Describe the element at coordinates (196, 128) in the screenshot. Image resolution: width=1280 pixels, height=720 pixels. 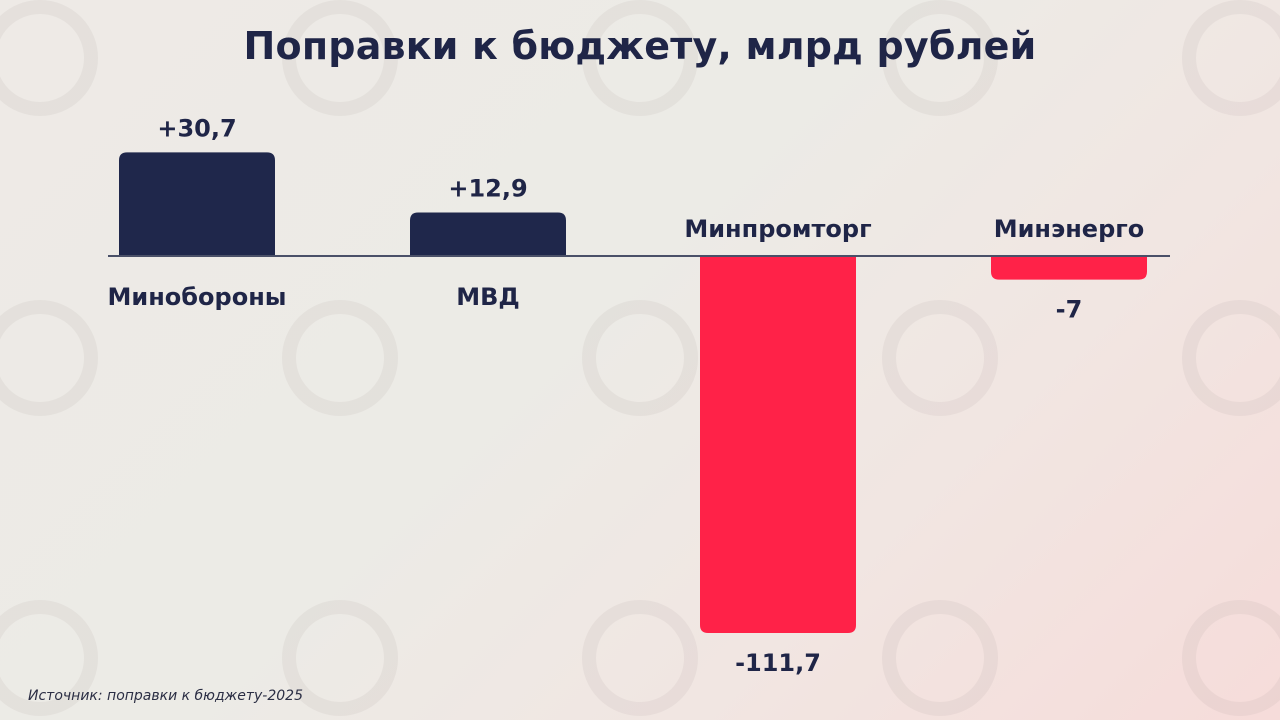
I see `value-label-0: +30,7` at that location.